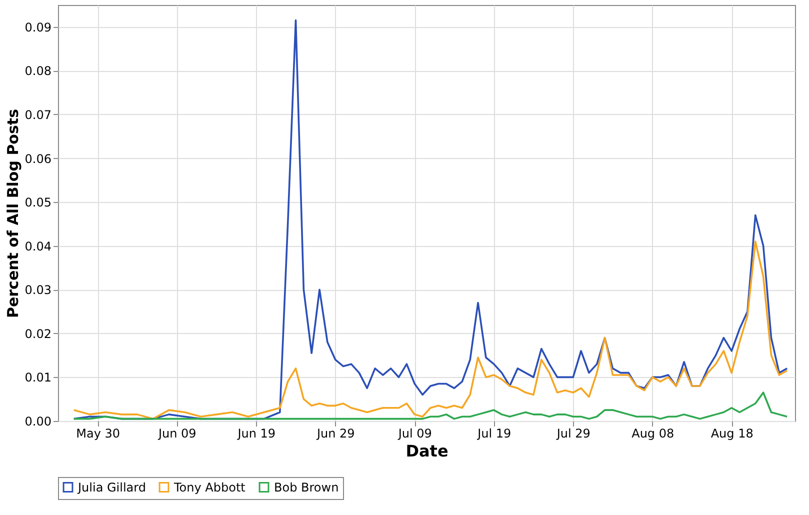 The image size is (809, 515). Describe the element at coordinates (209, 487) in the screenshot. I see `legend-label: Tony Abbott` at that location.